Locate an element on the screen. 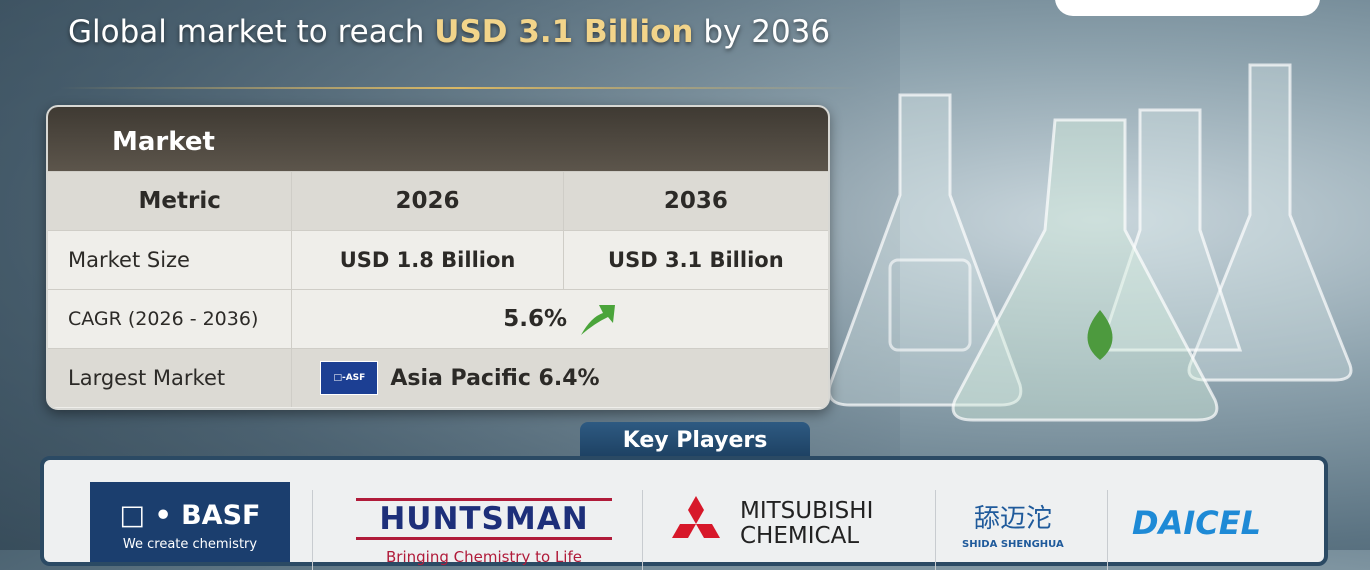 The height and width of the screenshot is (570, 1370). arrow-up-right-icon is located at coordinates (598, 320).